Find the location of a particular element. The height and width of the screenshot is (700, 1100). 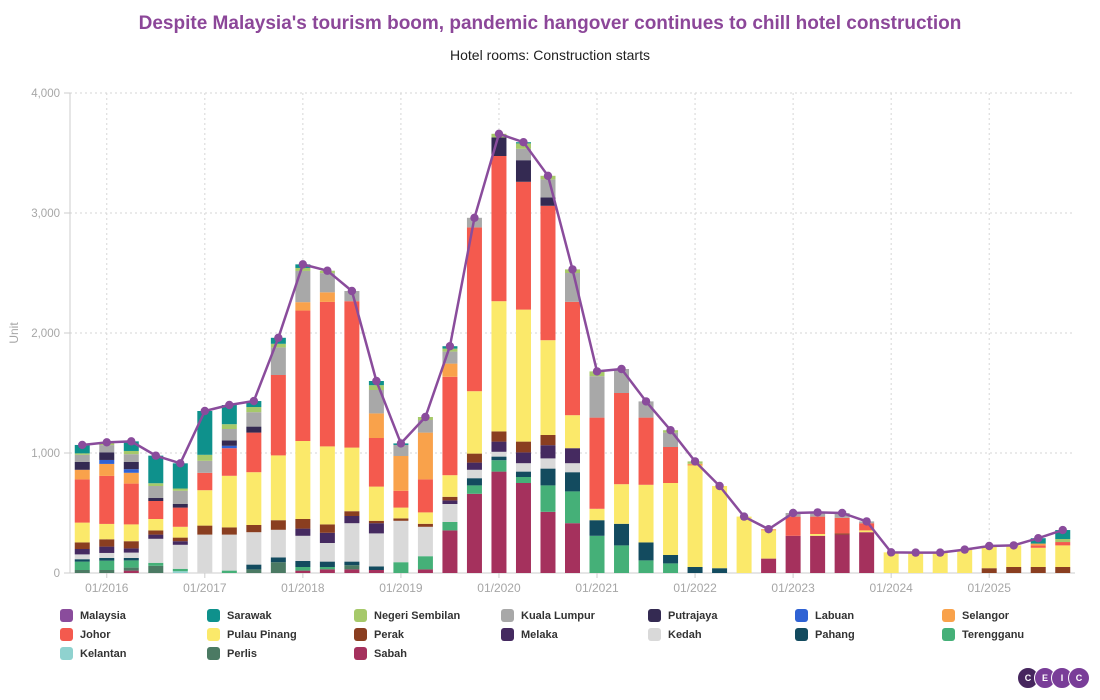

legend-item-johor: Johor is located at coordinates (133, 634).